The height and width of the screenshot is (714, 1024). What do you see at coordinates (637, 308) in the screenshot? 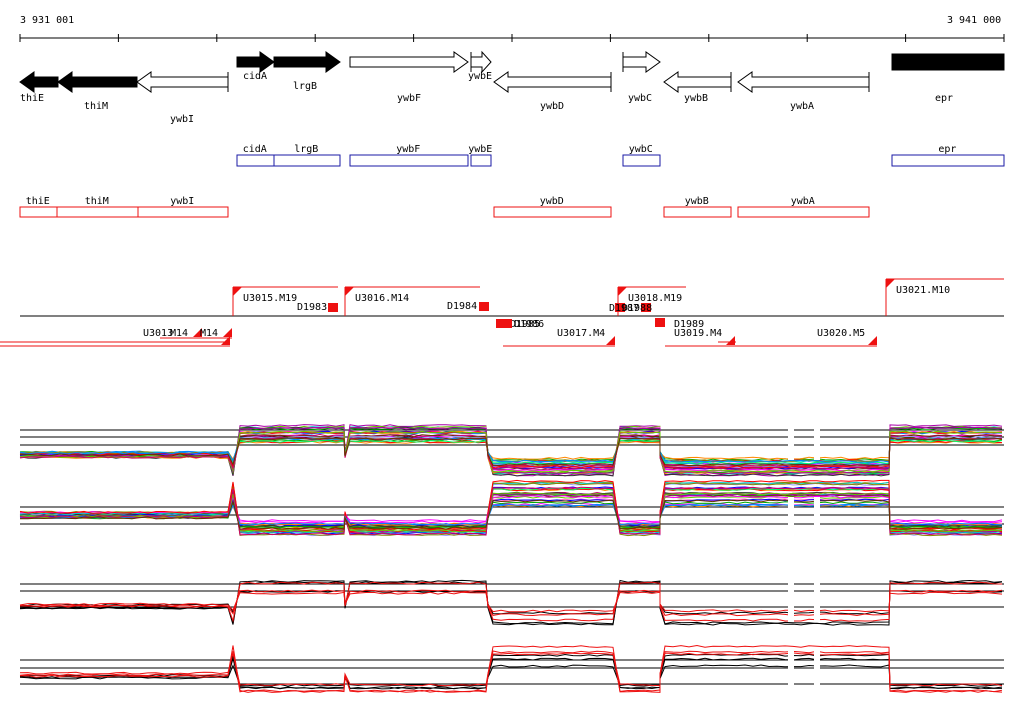
I see `marker-label: D1988` at bounding box center [637, 308].